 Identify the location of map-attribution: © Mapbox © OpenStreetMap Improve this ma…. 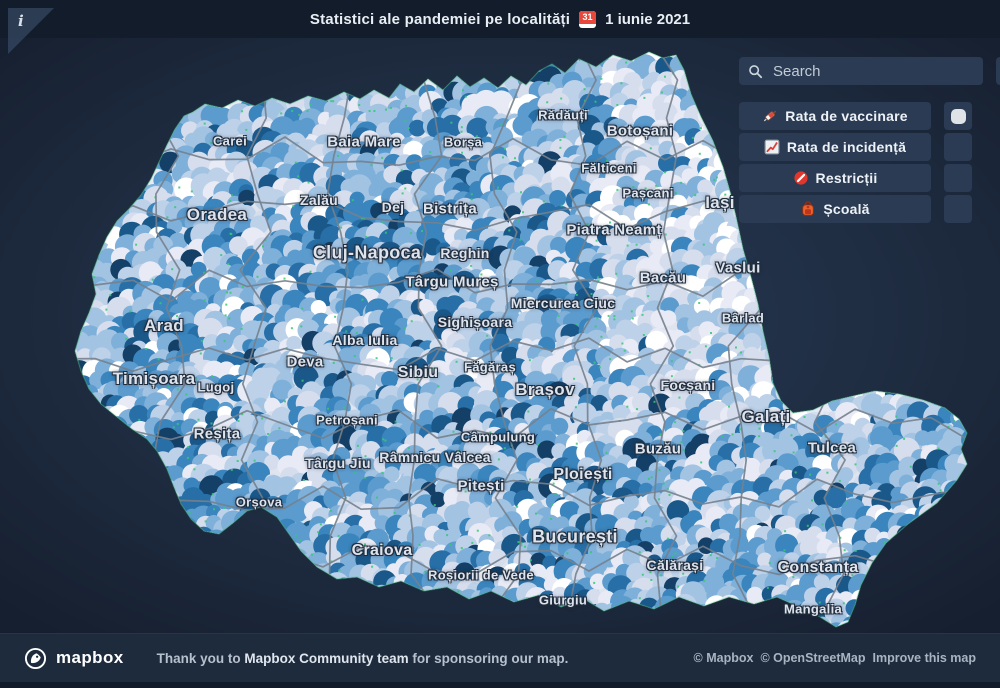
(835, 658).